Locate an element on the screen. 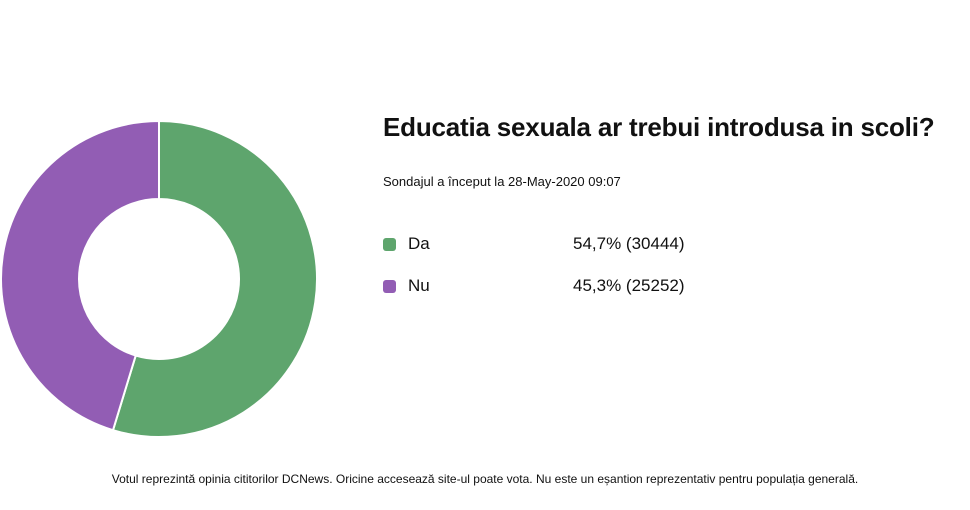 Image resolution: width=970 pixels, height=510 pixels. legend-row-da: Da 54,7% (30444) is located at coordinates (563, 255).